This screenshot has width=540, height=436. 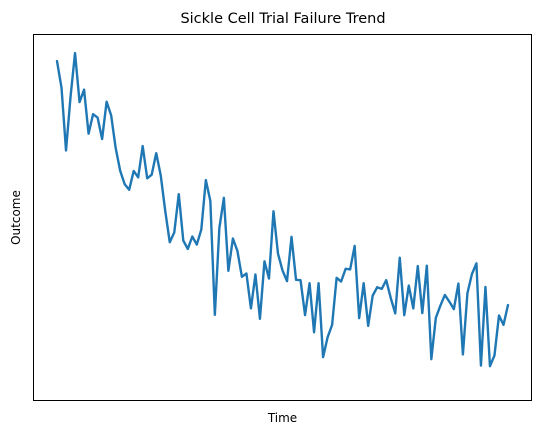 I want to click on x-axis-label: Time, so click(x=282, y=418).